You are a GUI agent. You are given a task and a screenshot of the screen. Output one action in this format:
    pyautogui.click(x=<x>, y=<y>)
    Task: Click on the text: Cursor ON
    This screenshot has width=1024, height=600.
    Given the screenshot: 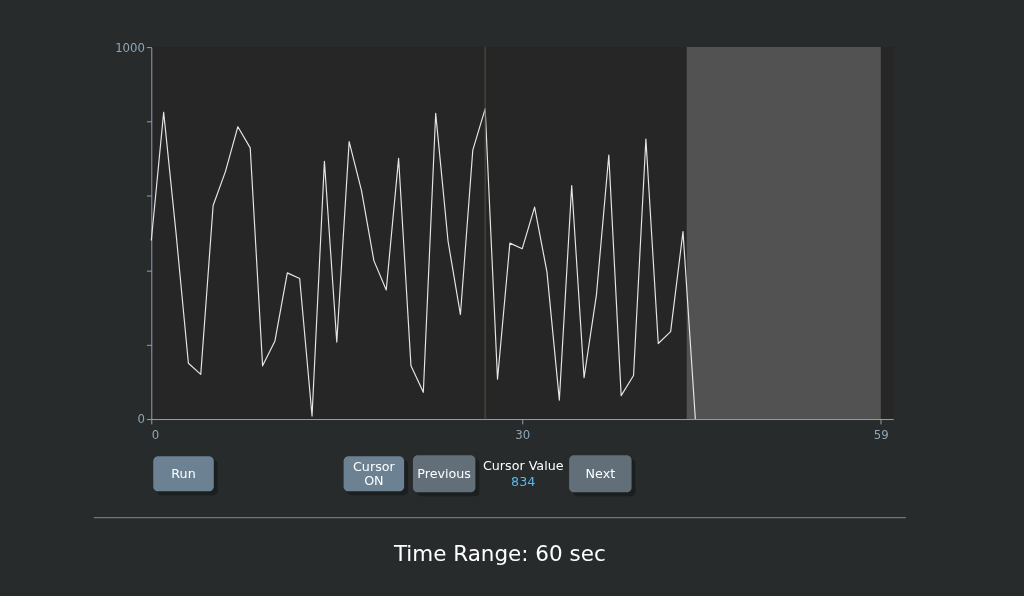 What is the action you would take?
    pyautogui.click(x=374, y=473)
    